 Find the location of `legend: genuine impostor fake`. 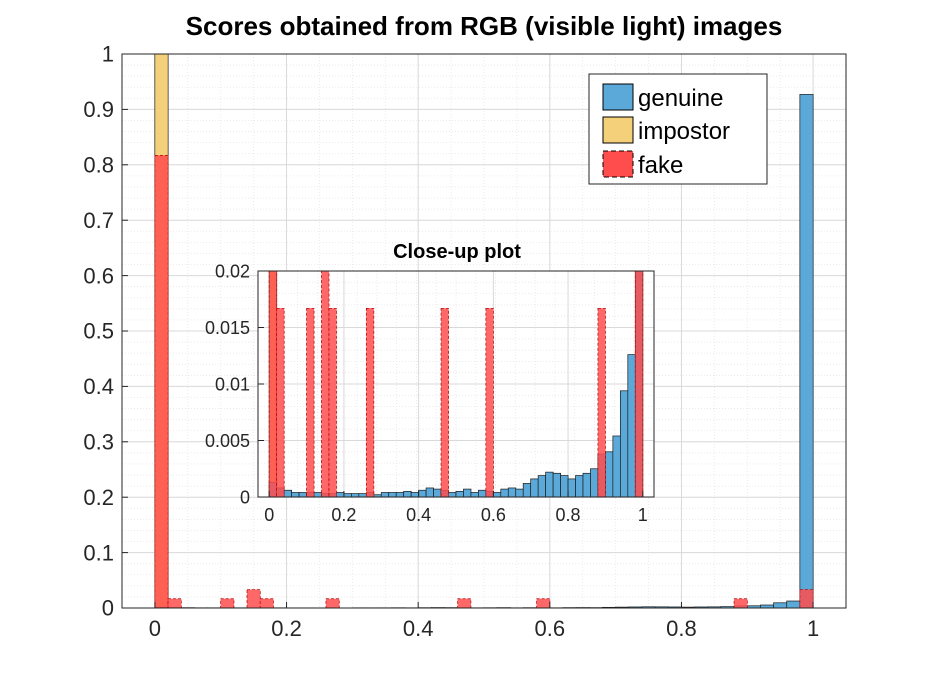

legend: genuine impostor fake is located at coordinates (678, 129).